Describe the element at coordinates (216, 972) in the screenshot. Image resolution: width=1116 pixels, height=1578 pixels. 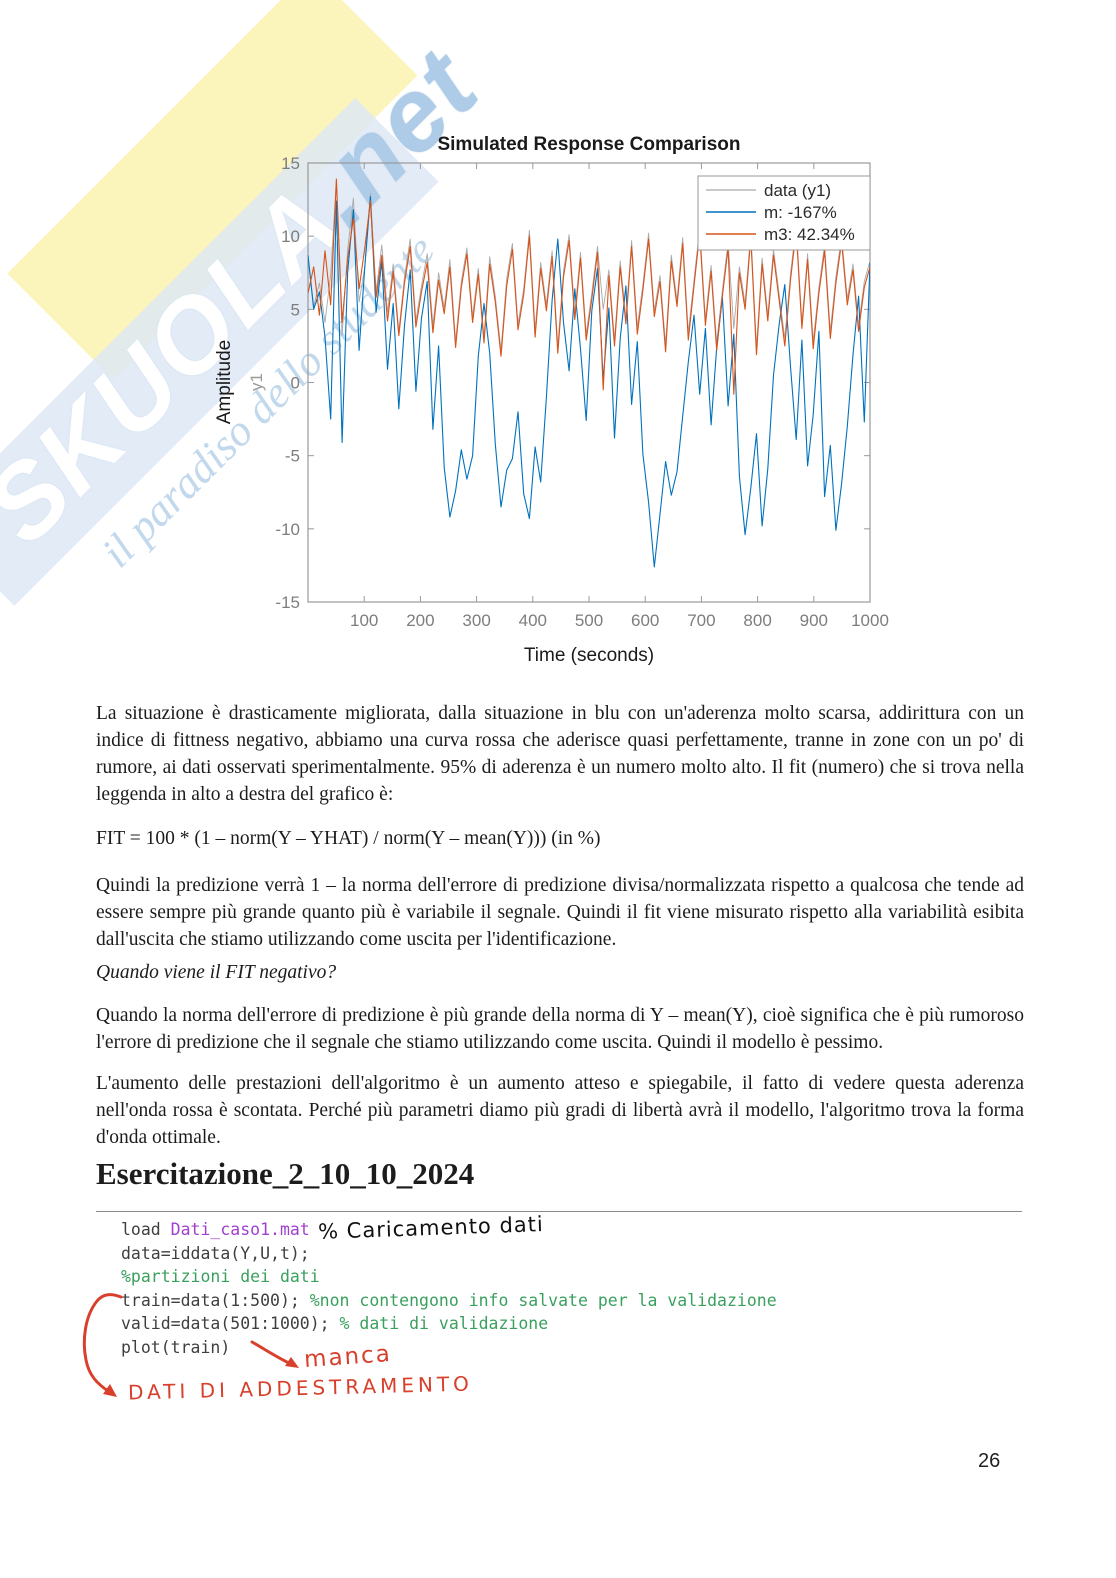
I see `question-line: Quando viene il FIT negativo?` at that location.